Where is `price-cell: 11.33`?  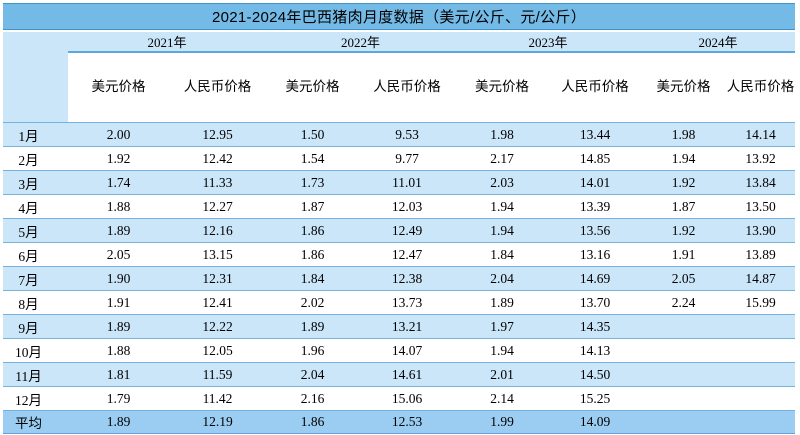
price-cell: 11.33 is located at coordinates (217, 182).